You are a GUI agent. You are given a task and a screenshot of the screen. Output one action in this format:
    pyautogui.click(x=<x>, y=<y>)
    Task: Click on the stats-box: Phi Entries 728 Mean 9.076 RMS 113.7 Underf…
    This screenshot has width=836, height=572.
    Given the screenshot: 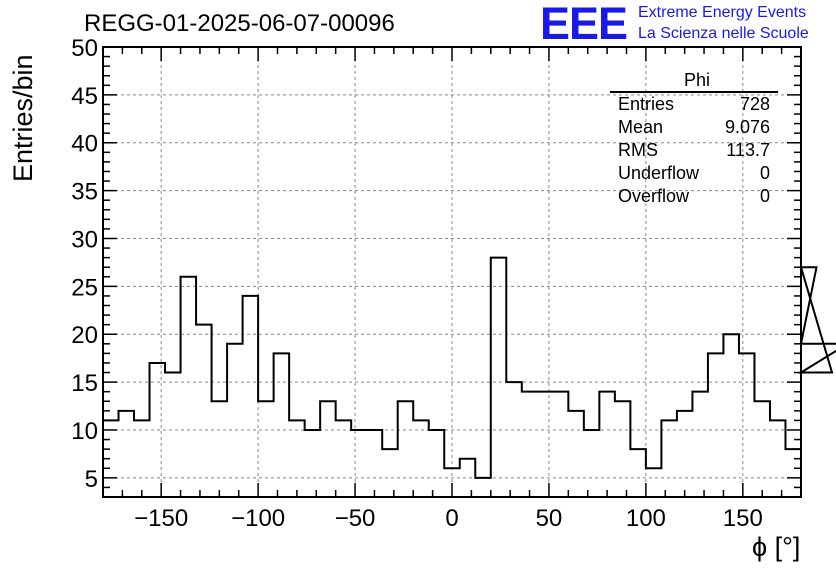 What is the action you would take?
    pyautogui.click(x=694, y=139)
    